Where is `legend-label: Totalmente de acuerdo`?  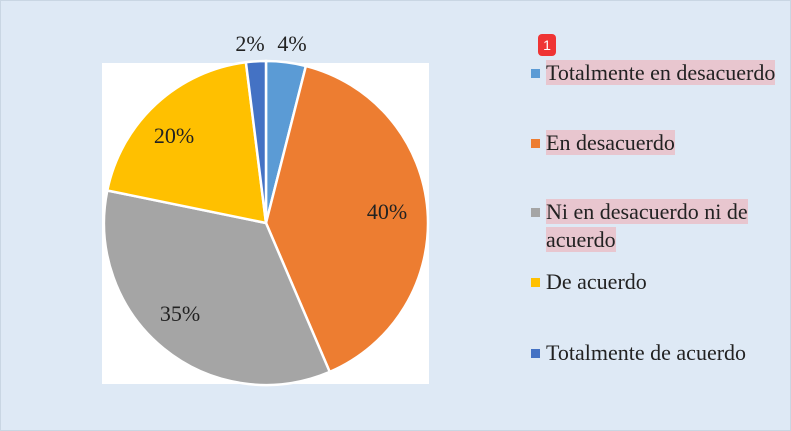
legend-label: Totalmente de acuerdo is located at coordinates (646, 352).